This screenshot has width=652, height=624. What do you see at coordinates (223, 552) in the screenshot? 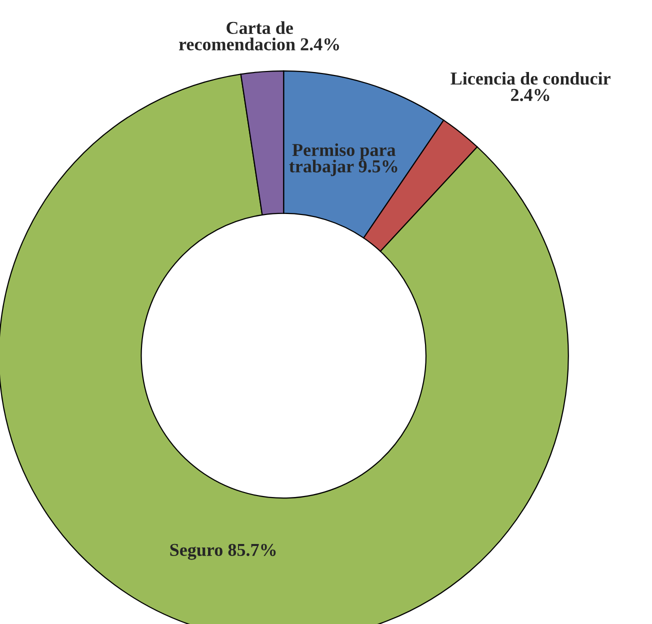
I see `slice-label: Seguro 85.7%` at bounding box center [223, 552].